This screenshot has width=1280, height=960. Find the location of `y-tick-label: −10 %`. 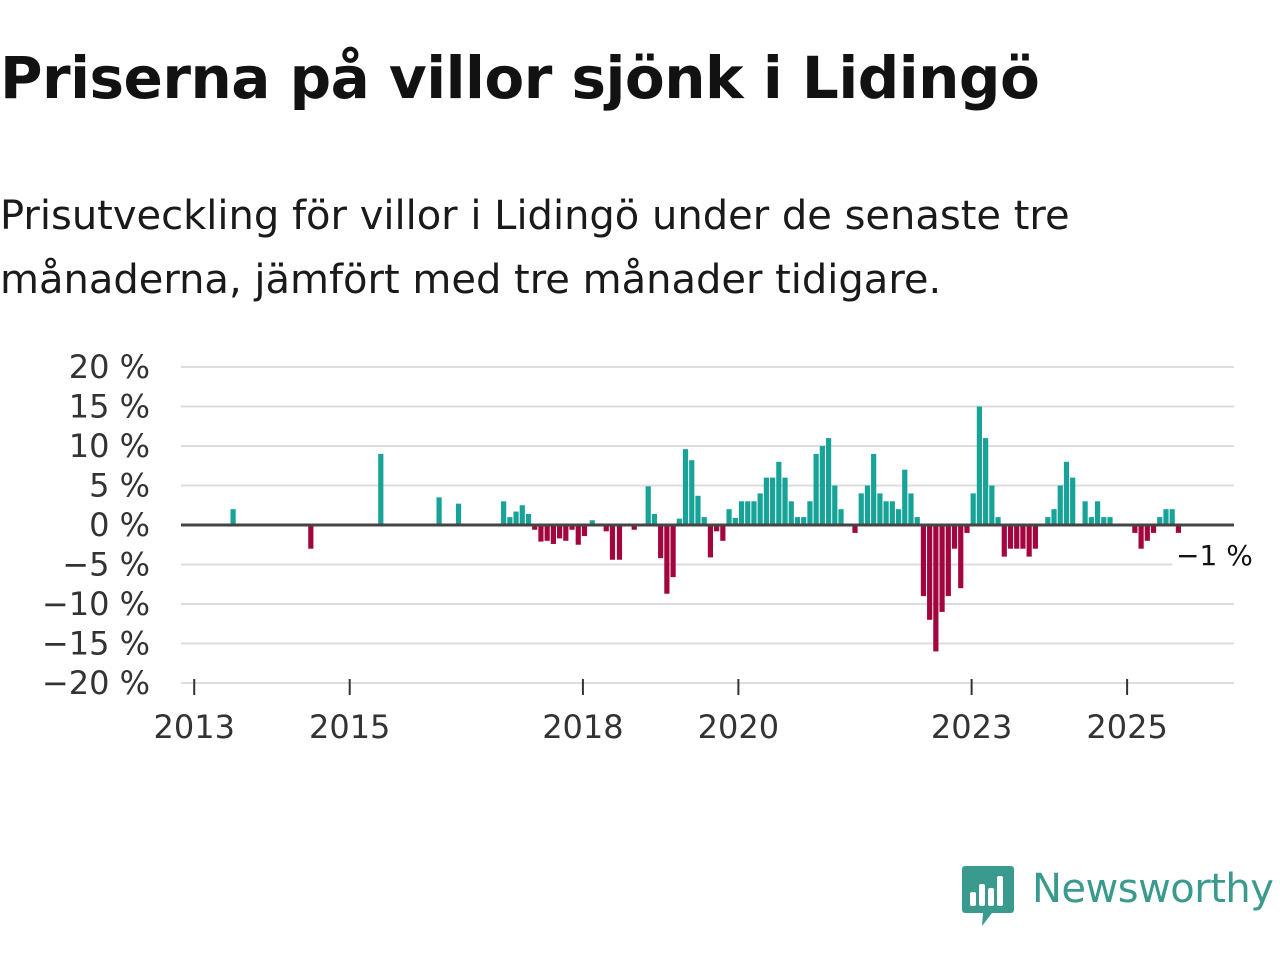

y-tick-label: −10 % is located at coordinates (96, 604).